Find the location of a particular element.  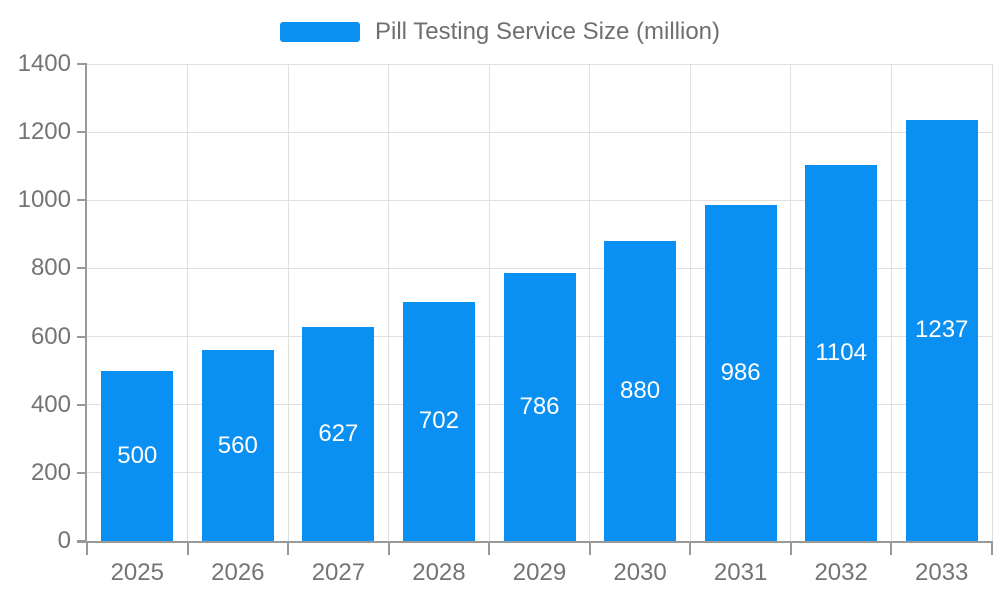

x-axis-label: 2026 is located at coordinates (238, 572).